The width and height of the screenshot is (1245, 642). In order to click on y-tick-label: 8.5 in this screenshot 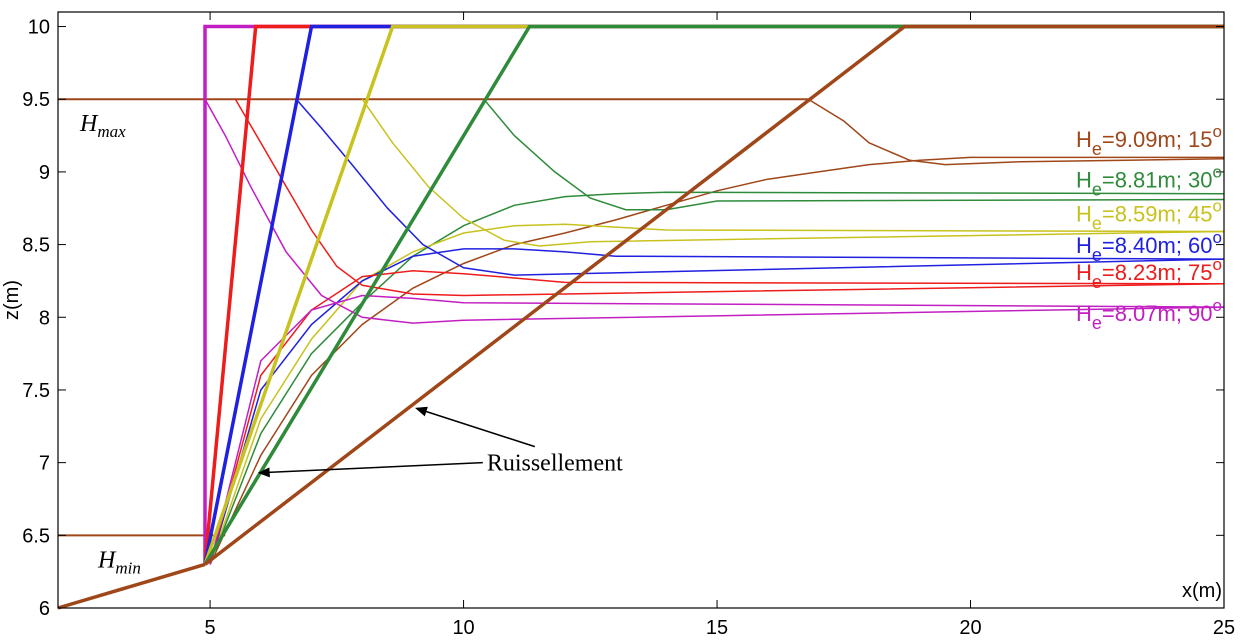, I will do `click(36, 246)`.